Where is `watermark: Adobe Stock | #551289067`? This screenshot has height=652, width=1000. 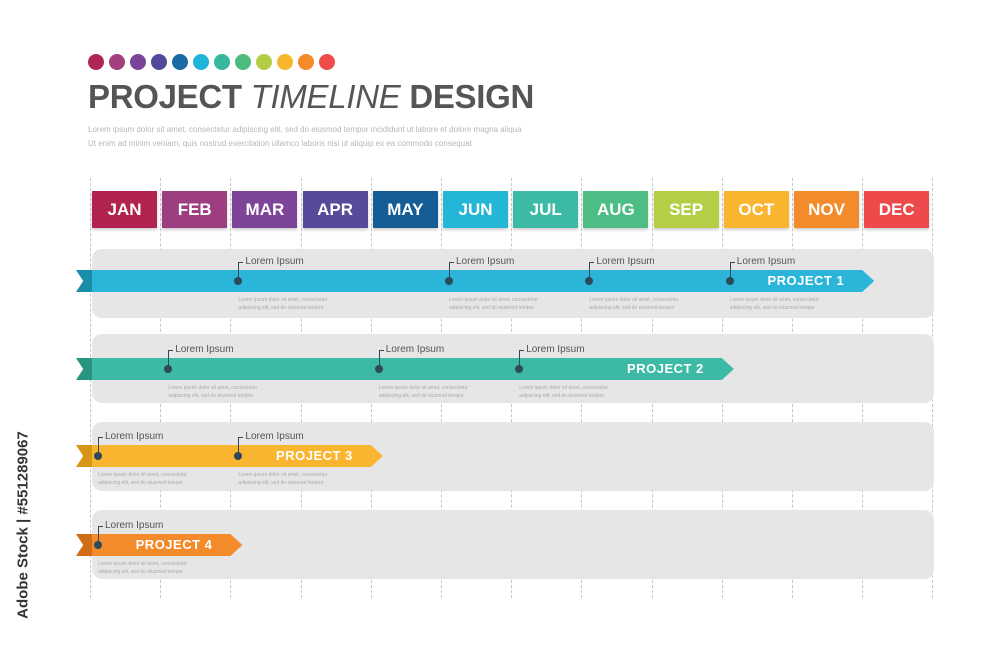 watermark: Adobe Stock | #551289067 is located at coordinates (23, 525).